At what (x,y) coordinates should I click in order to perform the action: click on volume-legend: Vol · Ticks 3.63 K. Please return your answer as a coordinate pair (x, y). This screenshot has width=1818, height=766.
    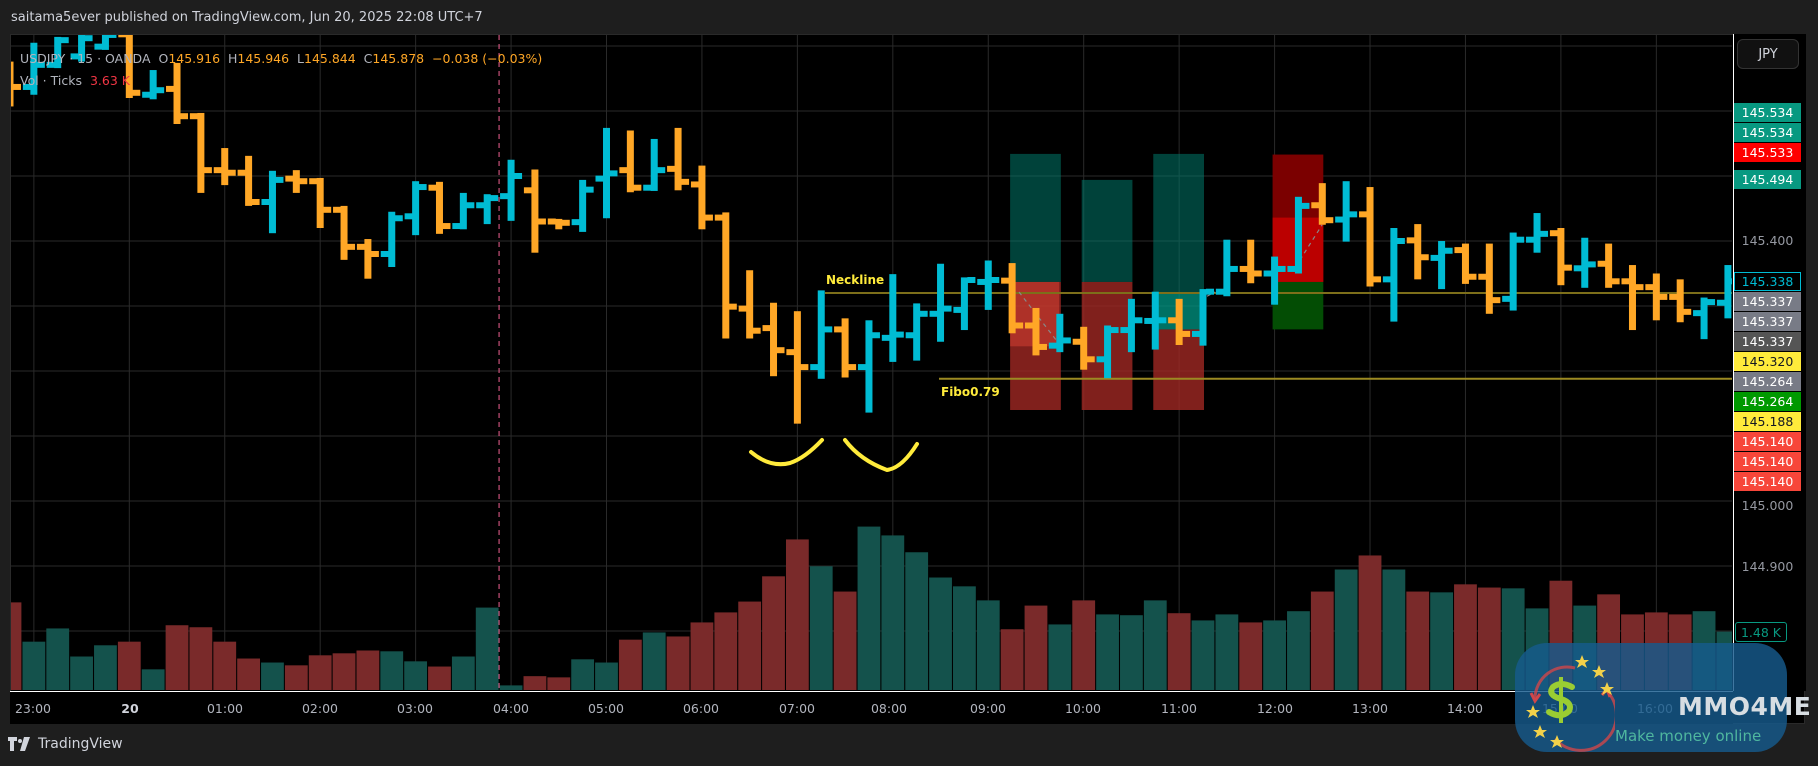
    Looking at the image, I should click on (75, 80).